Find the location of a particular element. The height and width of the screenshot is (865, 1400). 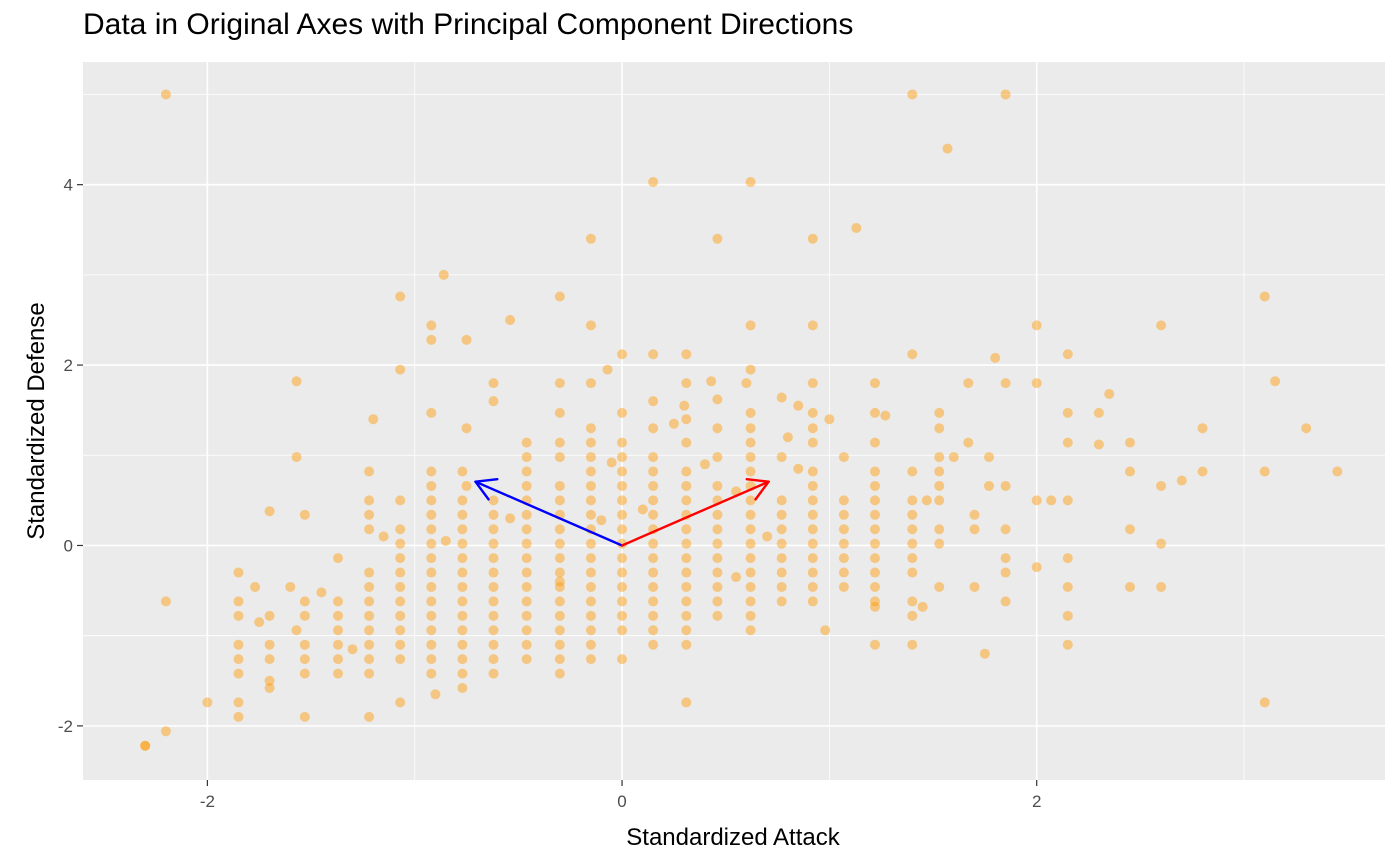

pc-arrow-2-shaft is located at coordinates (695, 513).